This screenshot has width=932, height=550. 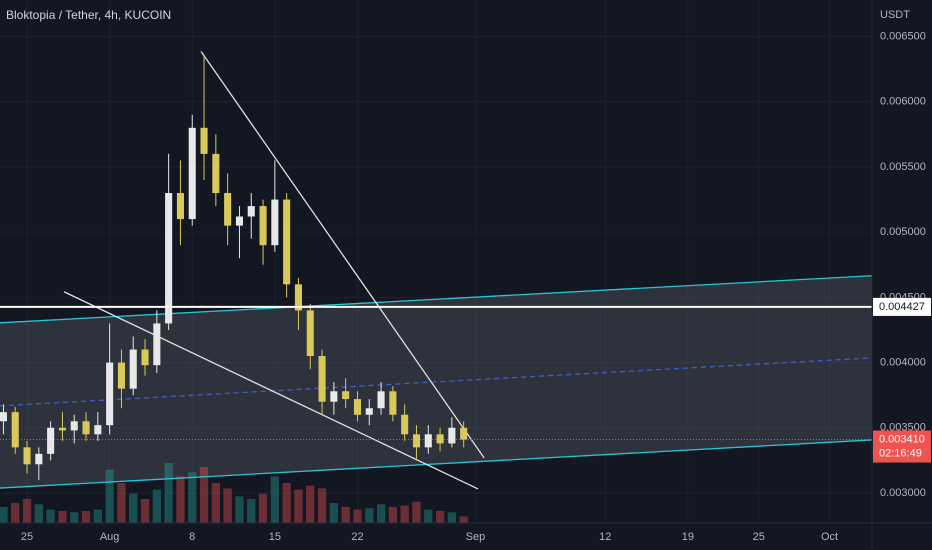 What do you see at coordinates (110, 537) in the screenshot?
I see `x-tick-label: Aug` at bounding box center [110, 537].